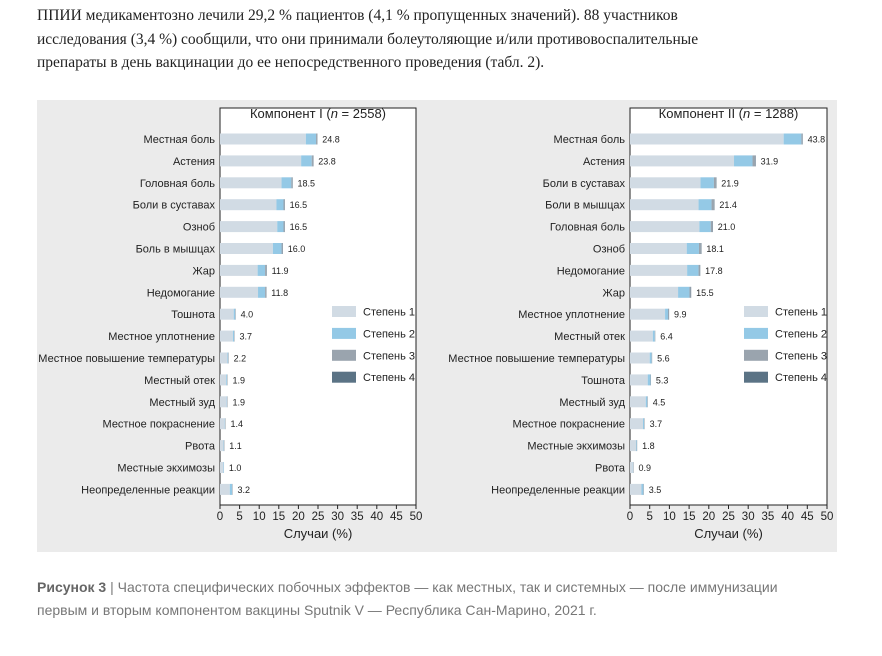 The image size is (882, 656). I want to click on value-label: 3.5, so click(655, 490).